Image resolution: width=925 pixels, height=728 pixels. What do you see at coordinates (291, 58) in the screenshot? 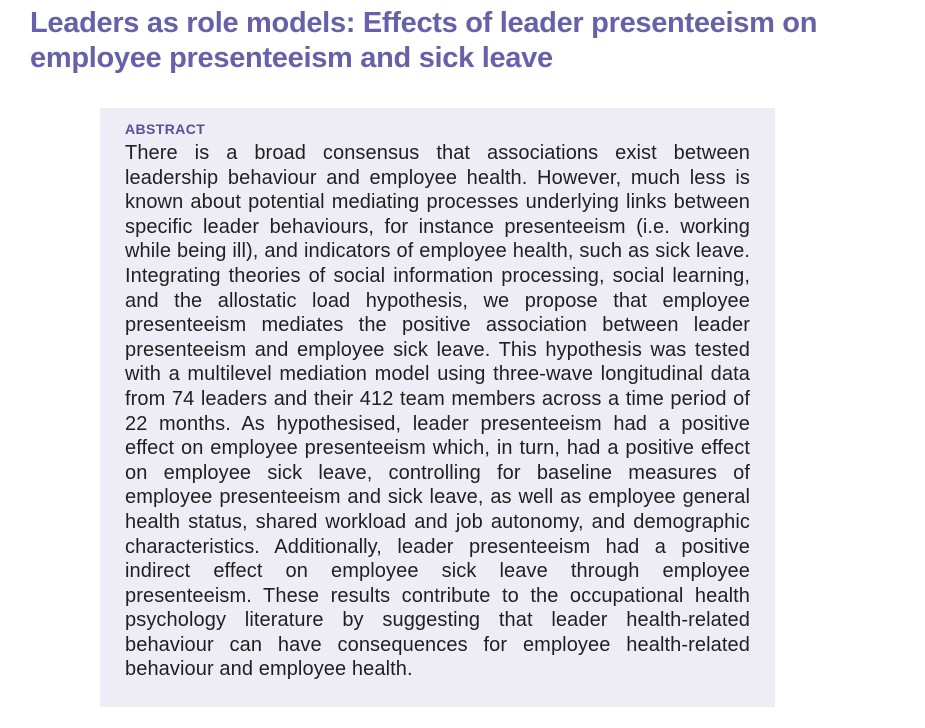
I see `article-title-line-2: employee presenteeism and sick leave` at bounding box center [291, 58].